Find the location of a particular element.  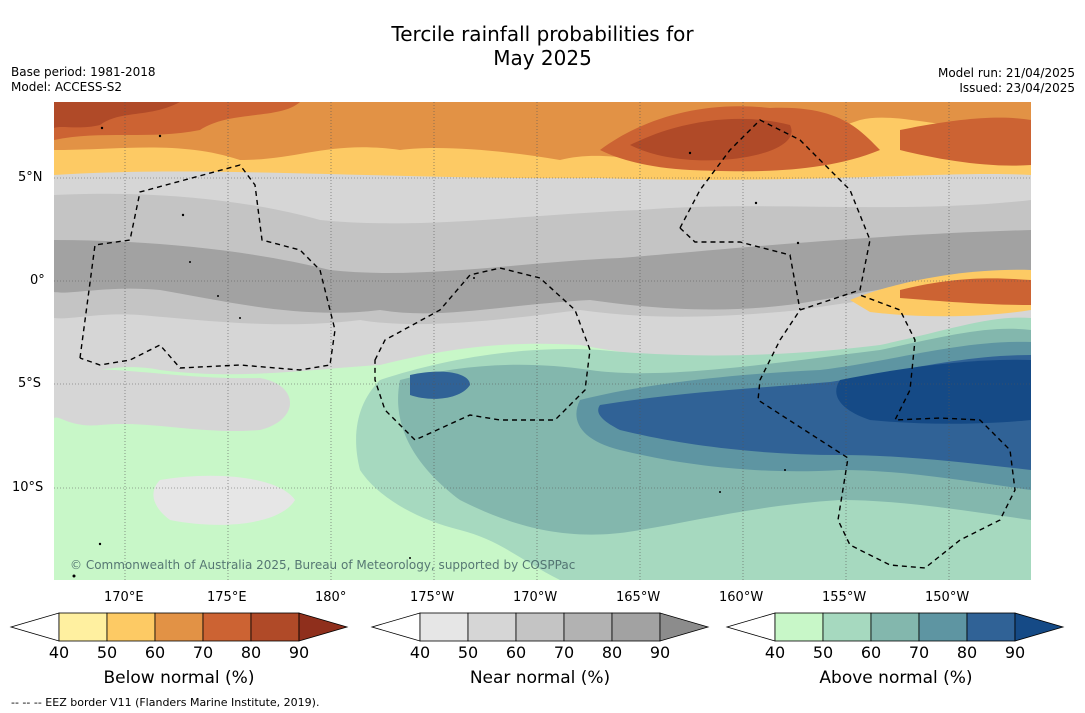

cb-above-tick-40: 40 is located at coordinates (775, 652).